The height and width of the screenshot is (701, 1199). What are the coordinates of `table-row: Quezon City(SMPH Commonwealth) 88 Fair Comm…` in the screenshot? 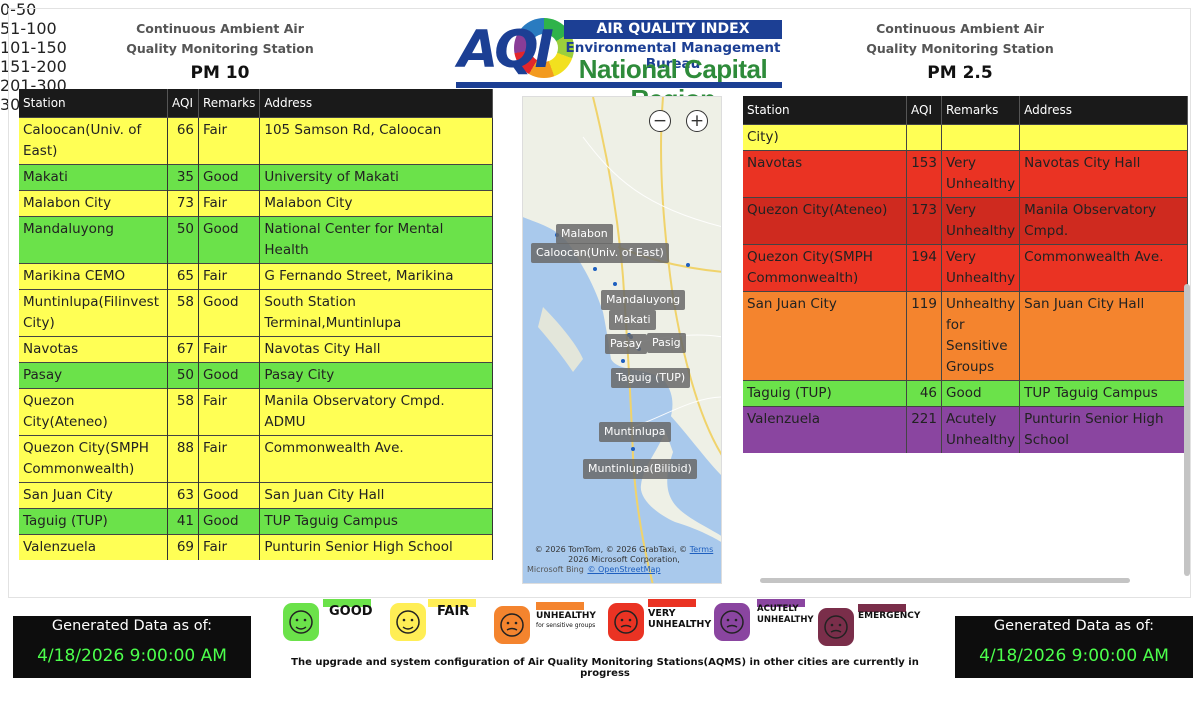 It's located at (256, 459).